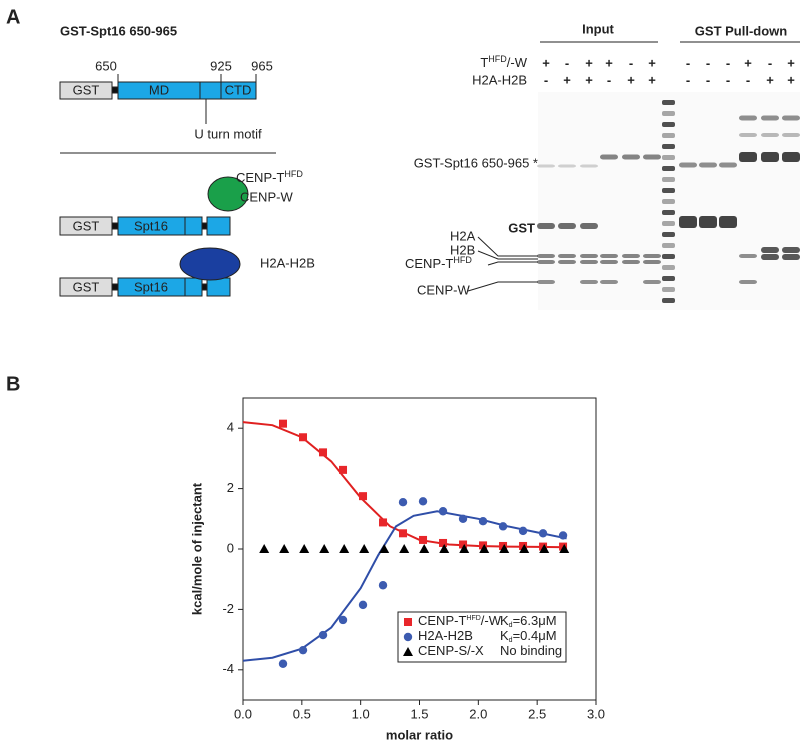  What do you see at coordinates (302, 713) in the screenshot?
I see `x-tick-label: 0.5` at bounding box center [302, 713].